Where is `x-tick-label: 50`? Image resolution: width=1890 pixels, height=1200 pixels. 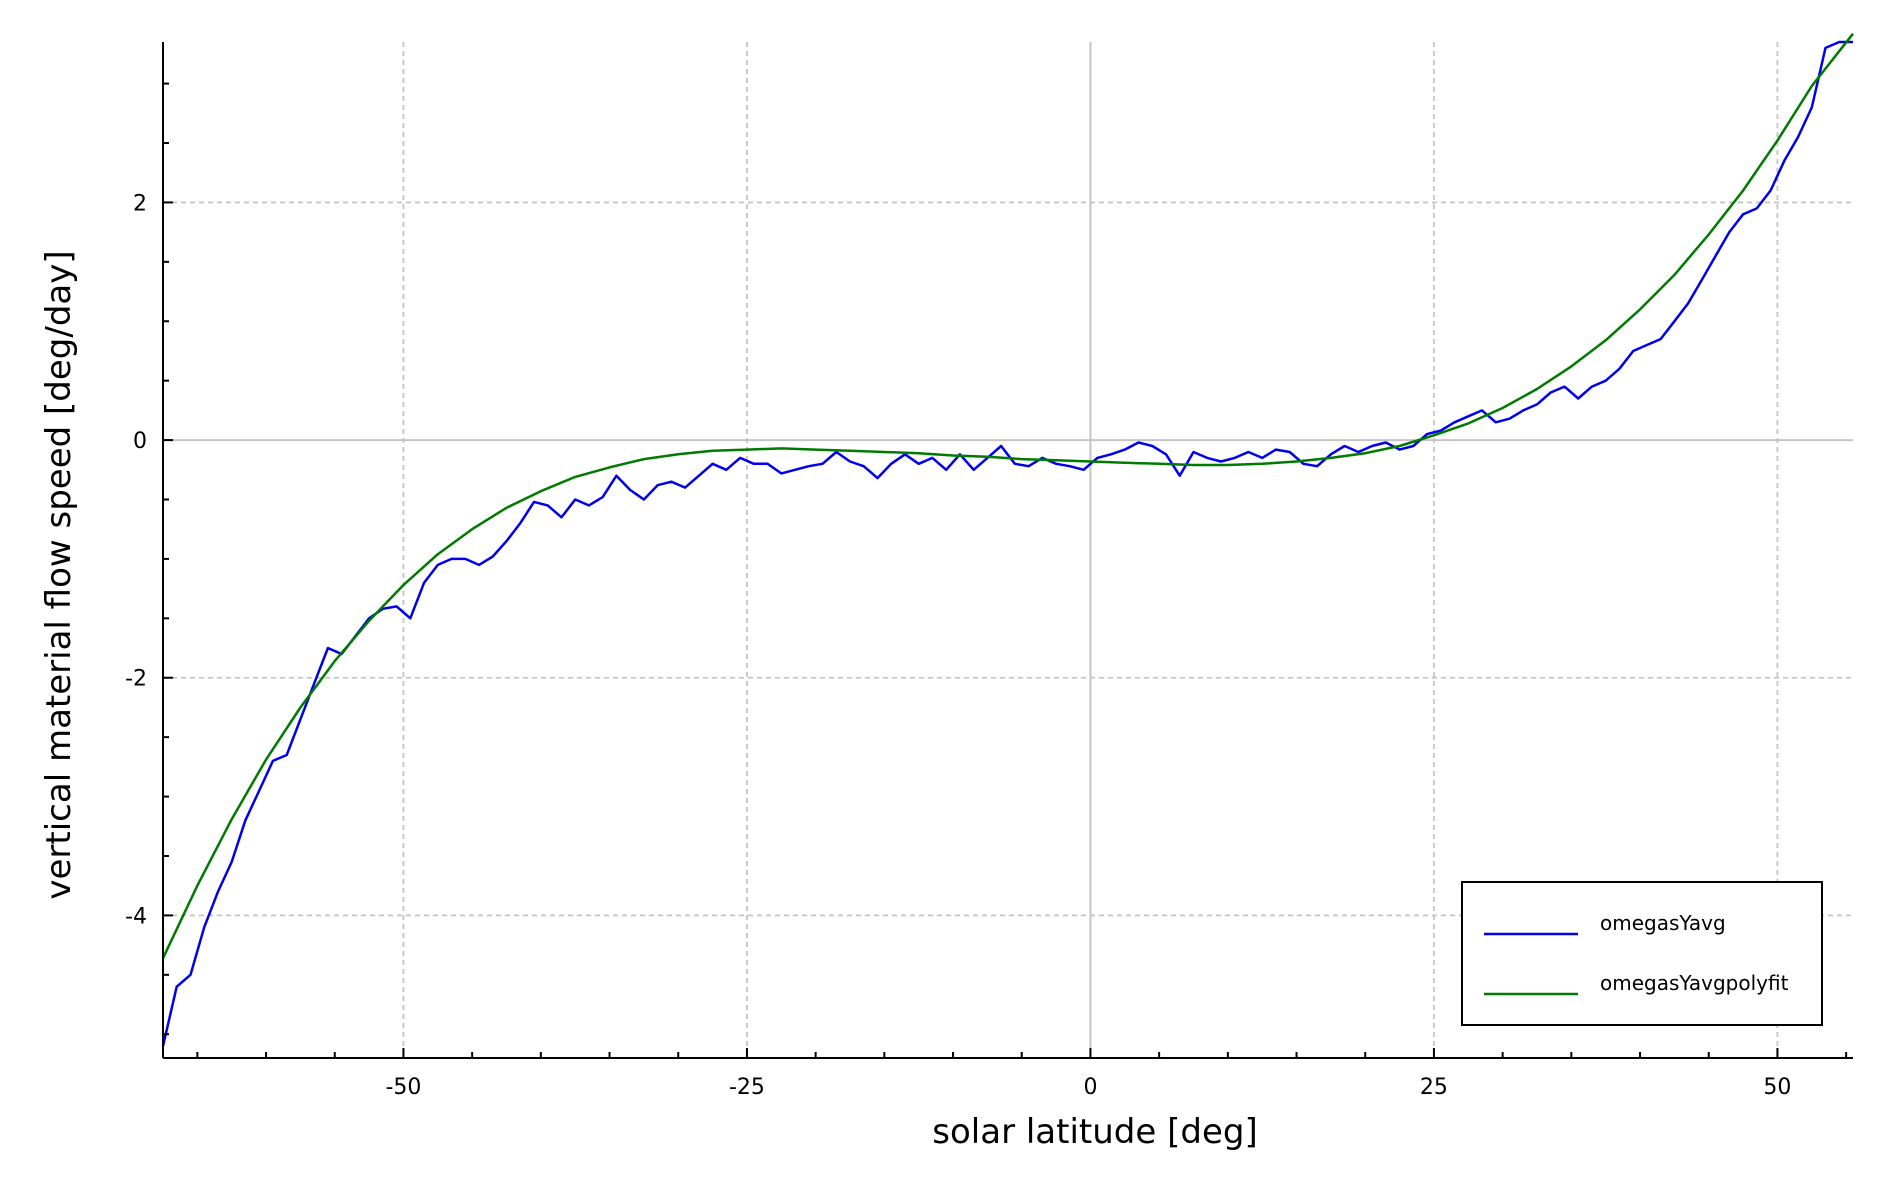 x-tick-label: 50 is located at coordinates (1777, 1087).